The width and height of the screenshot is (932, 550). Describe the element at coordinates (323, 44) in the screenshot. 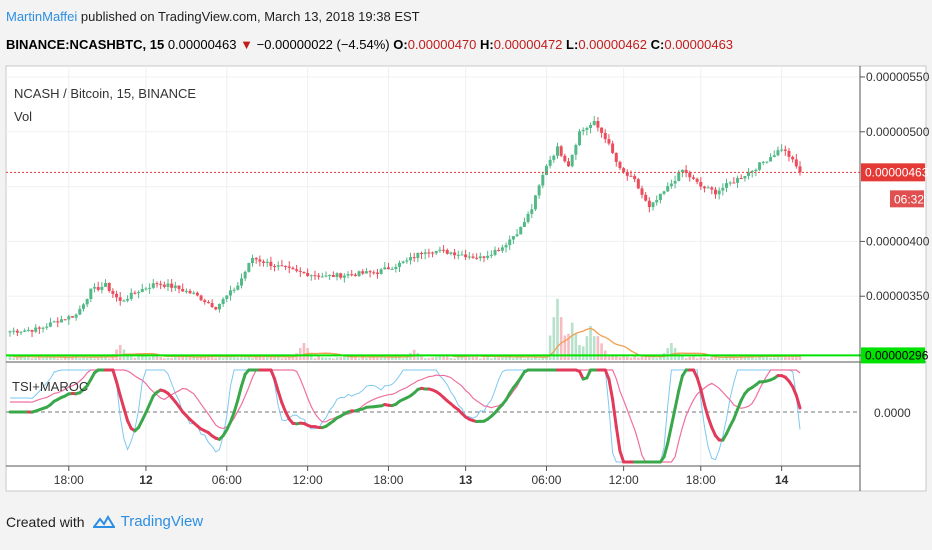

I see `price-change: −0.00000022 (−4.54%)` at that location.